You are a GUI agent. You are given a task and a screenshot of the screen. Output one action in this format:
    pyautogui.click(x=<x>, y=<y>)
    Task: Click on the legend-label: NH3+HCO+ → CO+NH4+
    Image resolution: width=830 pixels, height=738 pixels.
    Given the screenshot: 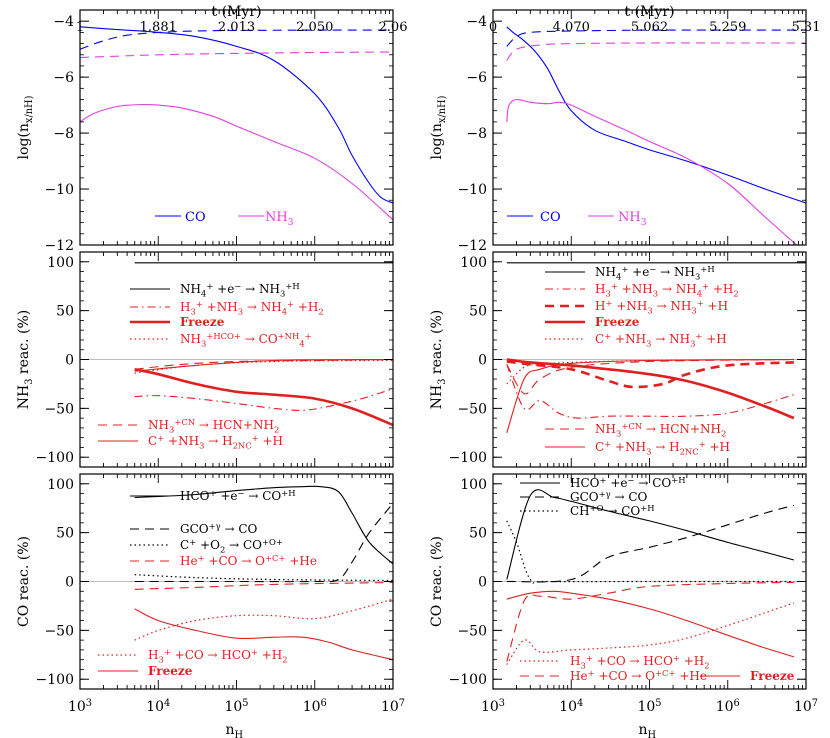 What is the action you would take?
    pyautogui.click(x=246, y=340)
    